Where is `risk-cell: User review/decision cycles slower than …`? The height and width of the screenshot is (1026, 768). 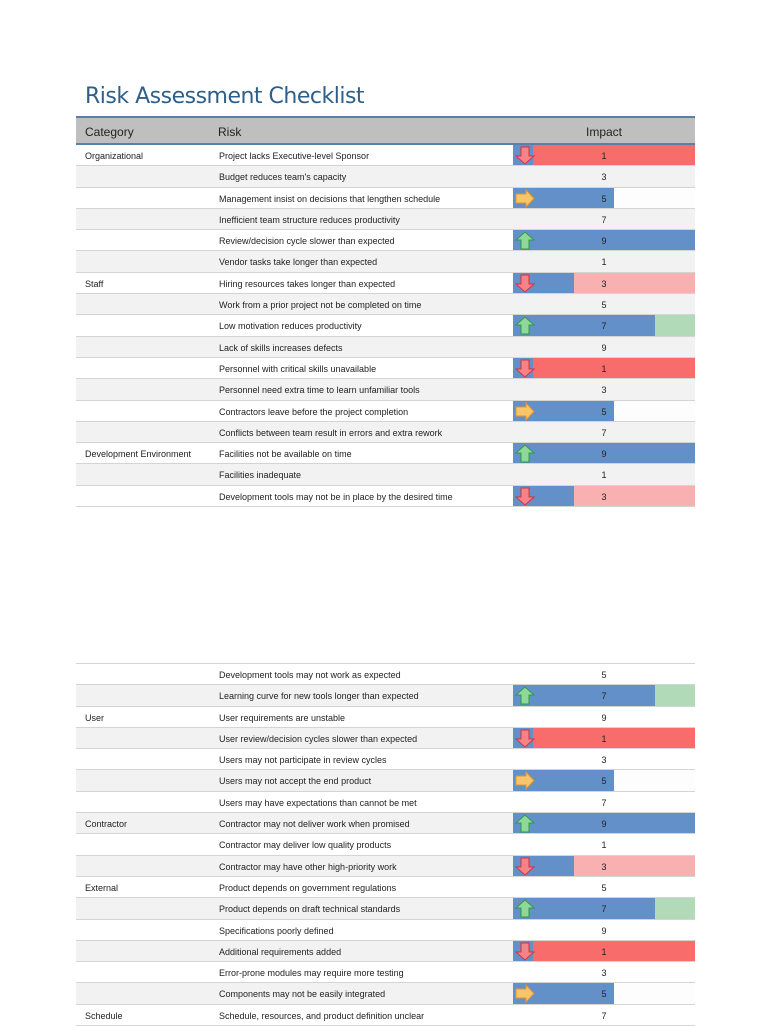 risk-cell: User review/decision cycles slower than … is located at coordinates (318, 738).